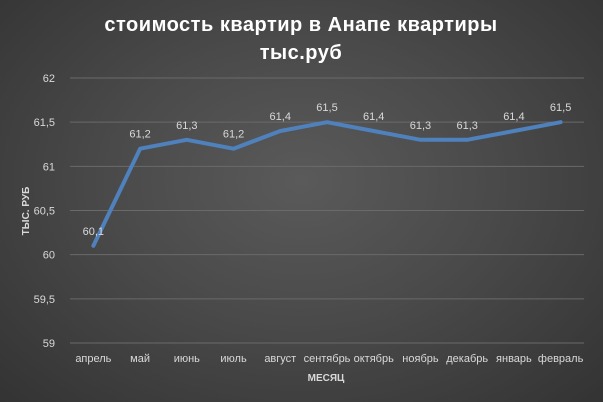 This screenshot has width=603, height=402. Describe the element at coordinates (561, 359) in the screenshot. I see `x-tick-label: февраль` at that location.